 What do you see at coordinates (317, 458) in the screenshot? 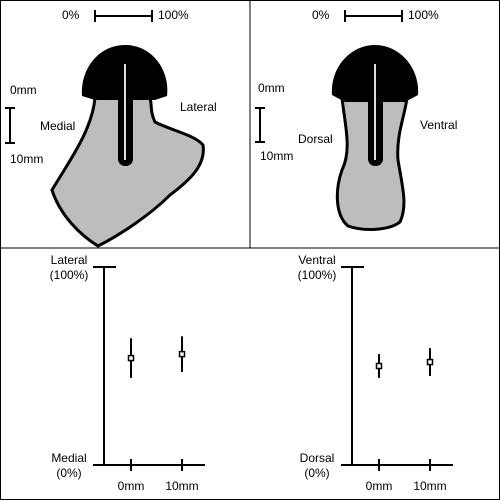
I see `y-tick-label: Dorsal` at bounding box center [317, 458].